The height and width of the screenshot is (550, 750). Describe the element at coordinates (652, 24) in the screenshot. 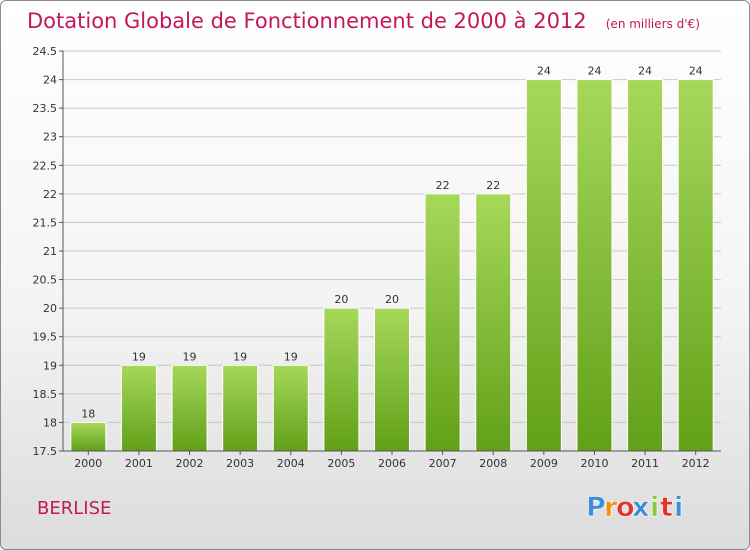

I see `chart-unit-label: (en milliers d'€)` at that location.